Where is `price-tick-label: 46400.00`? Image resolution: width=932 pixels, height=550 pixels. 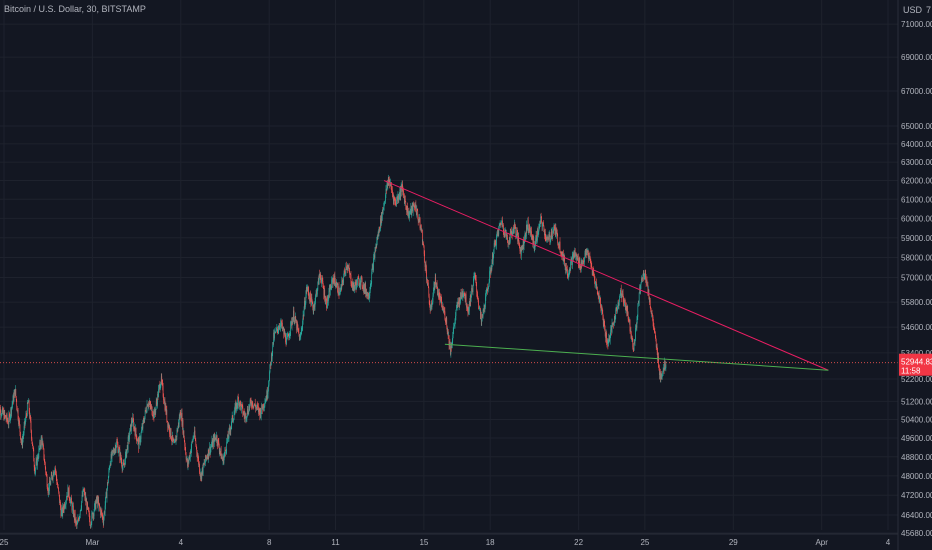
price-tick-label: 46400.00 is located at coordinates (916, 515).